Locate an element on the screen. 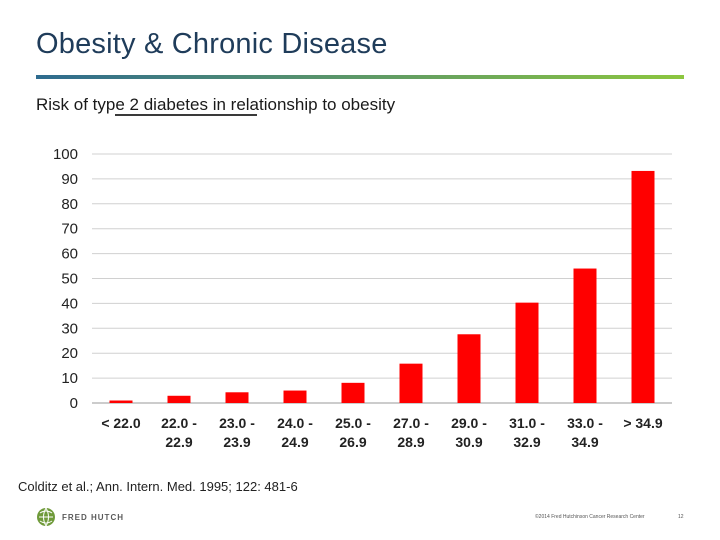 This screenshot has height=540, width=720. y-axis-ticks: 0 10 20 30 40 50 60 70 80 90 100 is located at coordinates (65, 279).